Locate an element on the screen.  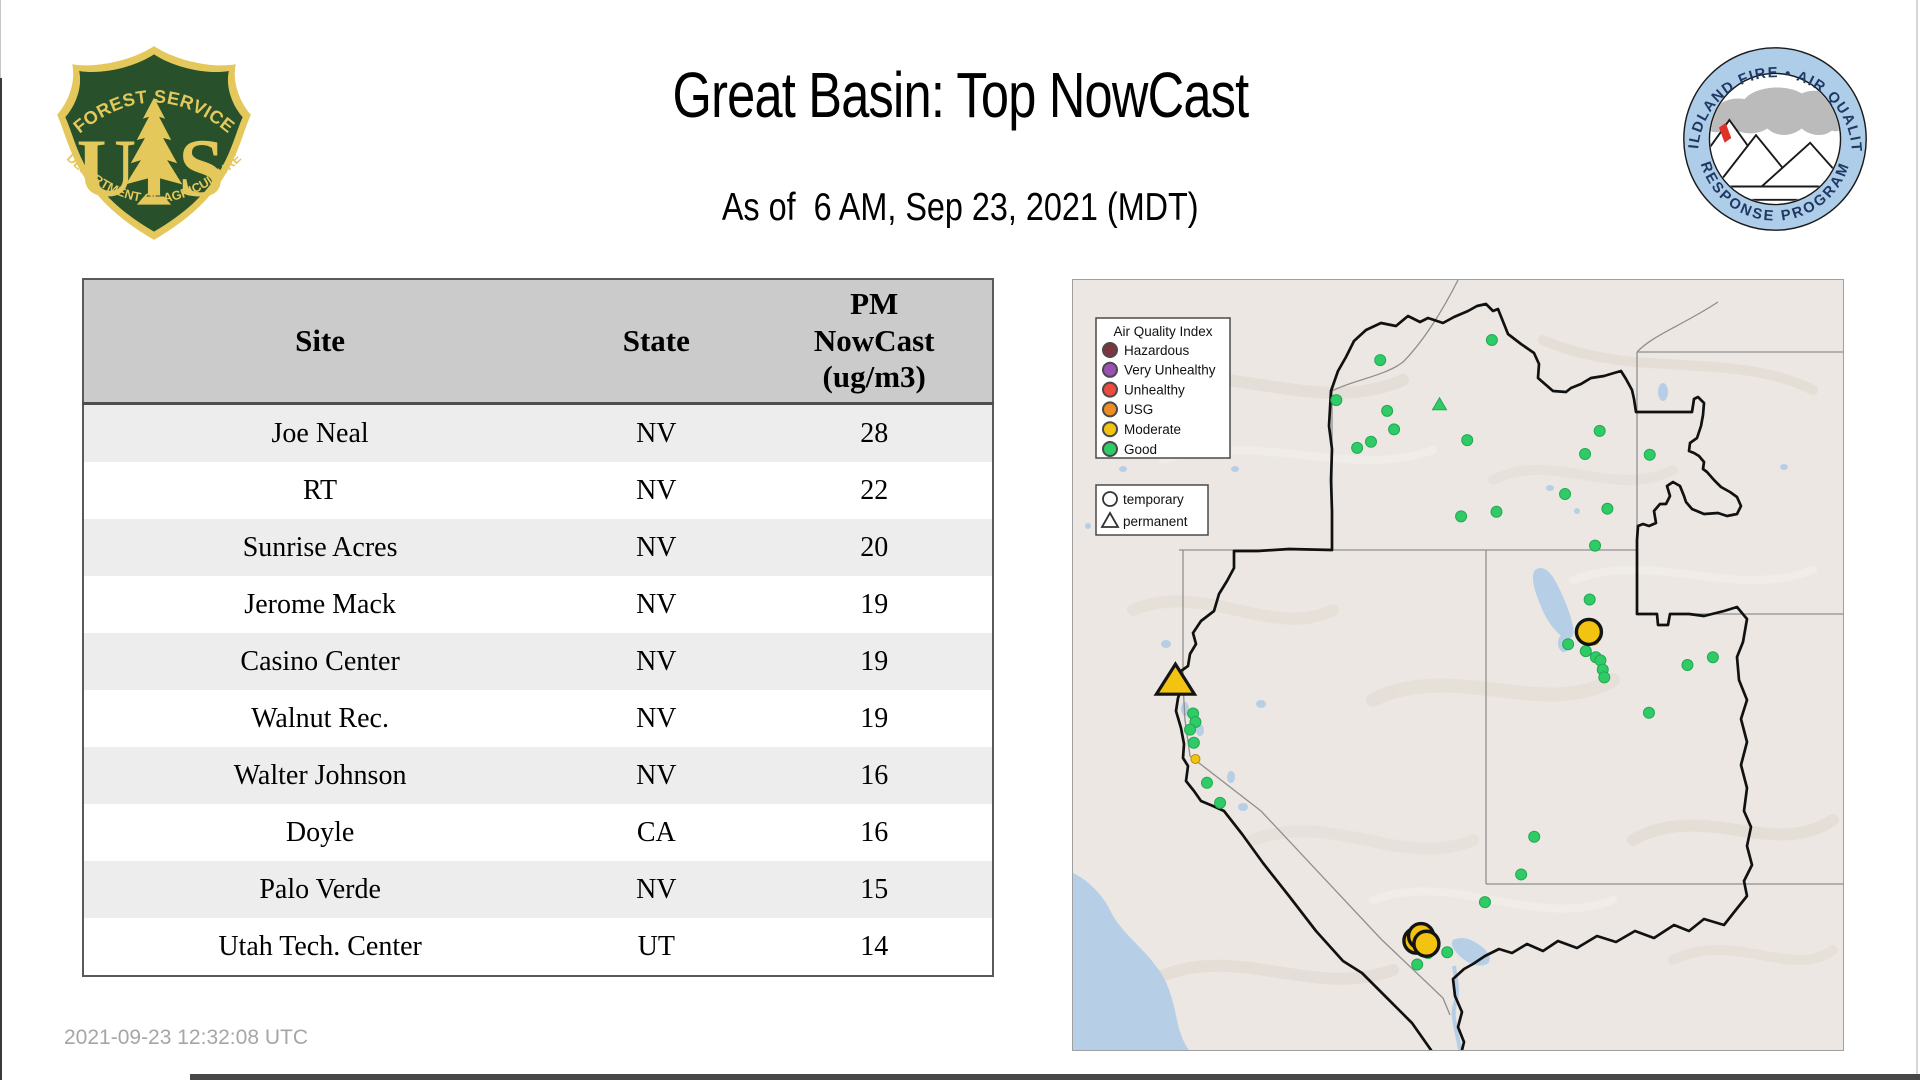
flame-icon is located at coordinates (1725, 132).